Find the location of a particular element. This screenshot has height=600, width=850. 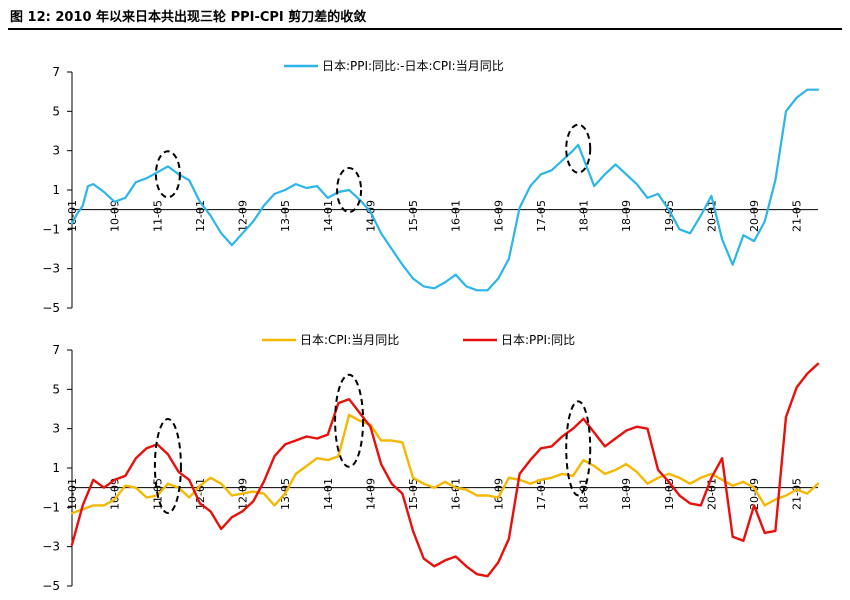

x-tick-label: 20-09 is located at coordinates (754, 216).